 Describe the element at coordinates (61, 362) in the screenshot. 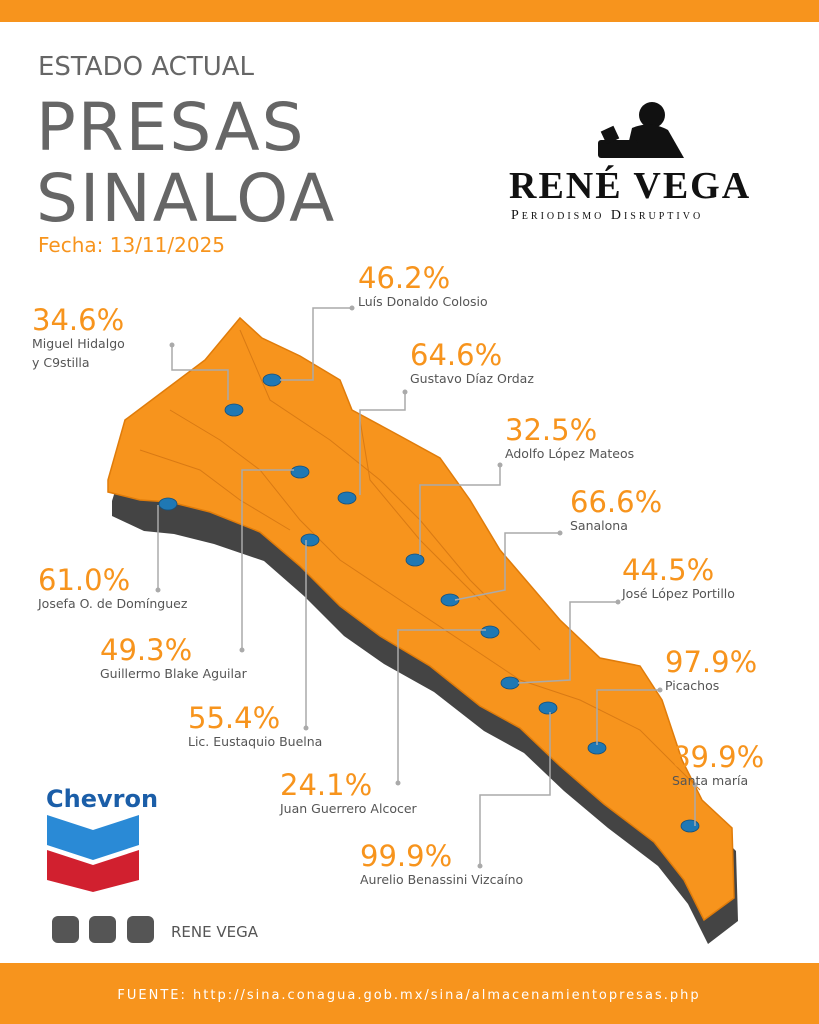

I see `dam-name: y C9stilla` at that location.